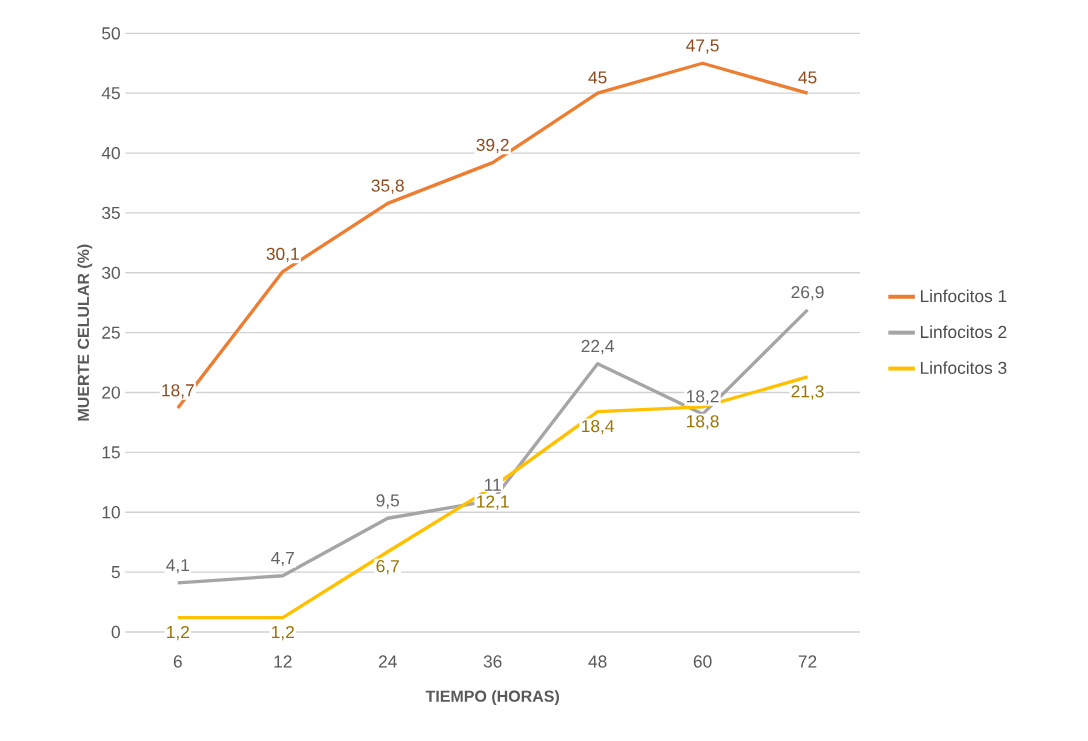 Image resolution: width=1088 pixels, height=741 pixels. Describe the element at coordinates (110, 153) in the screenshot. I see `y-tick-label: 40` at that location.